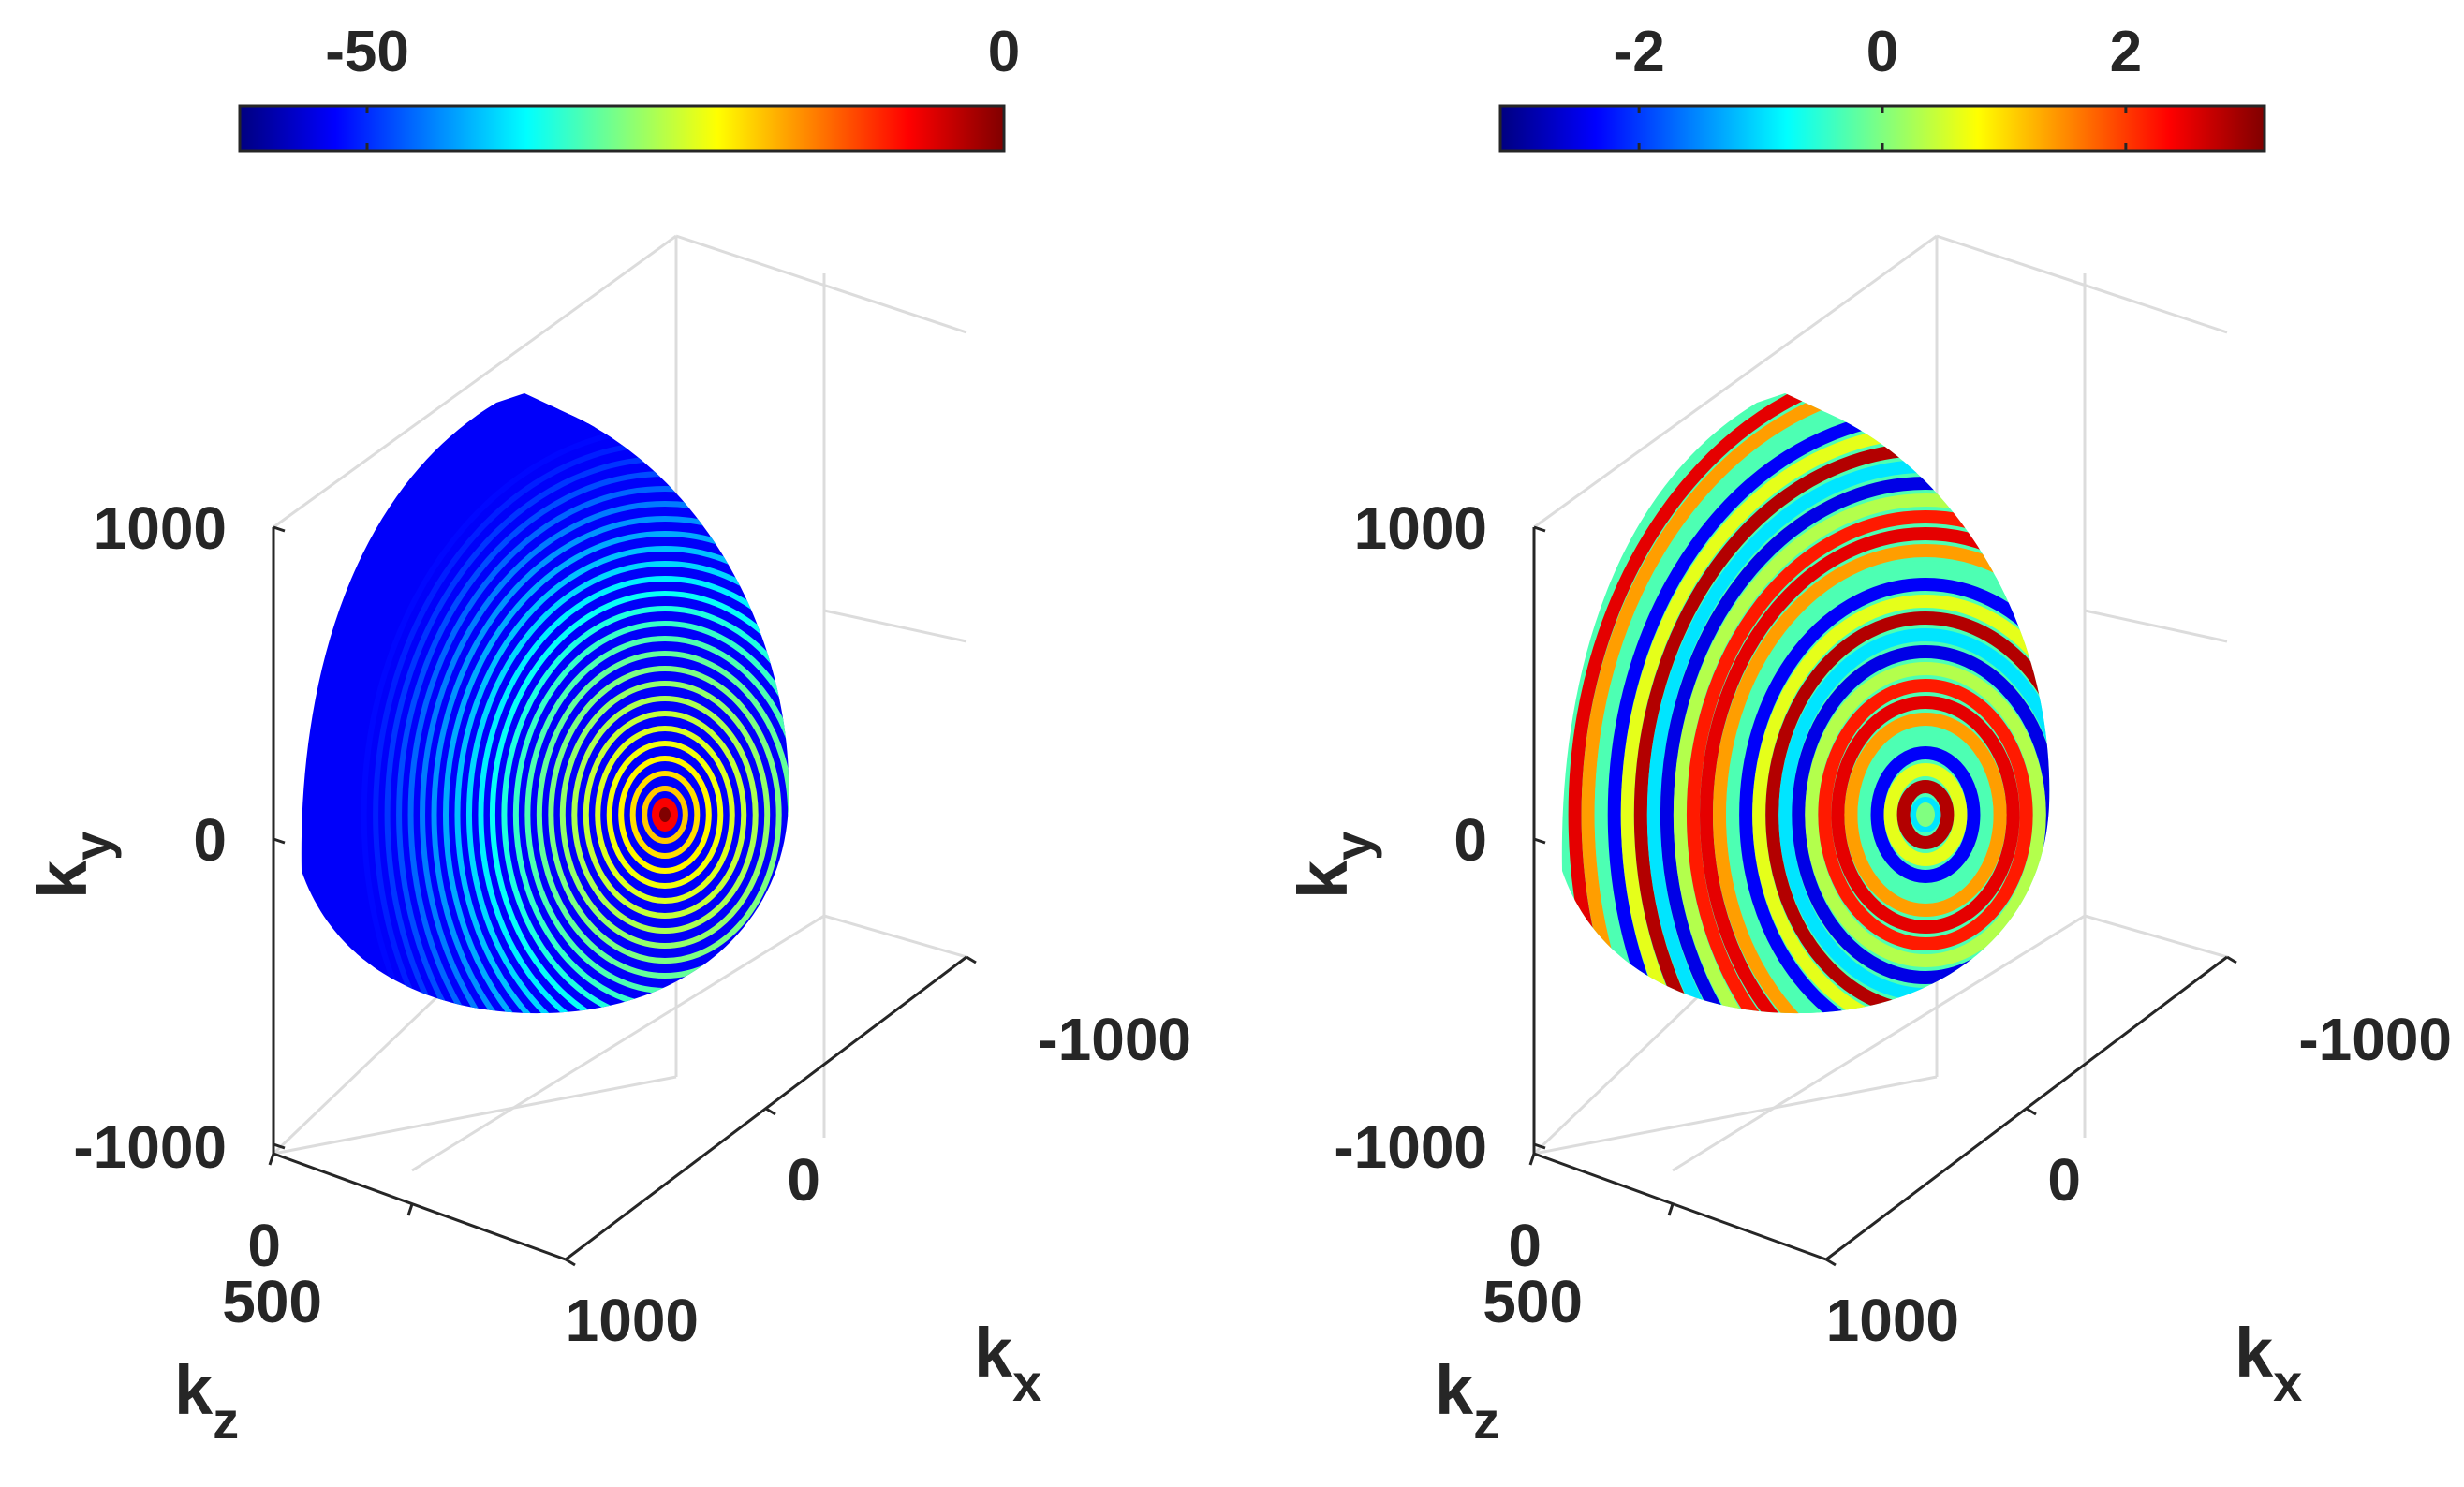 The image size is (2464, 1487). What do you see at coordinates (272, 1301) in the screenshot?
I see `z-tick-label: 500` at bounding box center [272, 1301].